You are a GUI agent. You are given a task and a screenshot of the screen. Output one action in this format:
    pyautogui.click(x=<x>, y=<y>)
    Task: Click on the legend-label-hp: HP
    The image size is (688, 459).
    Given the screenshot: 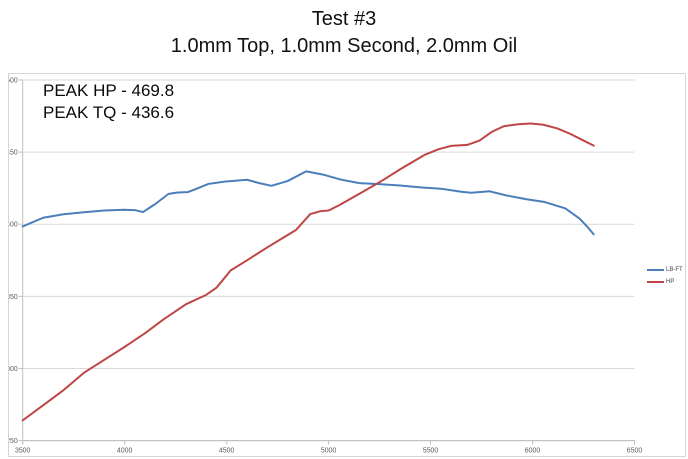 What is the action you would take?
    pyautogui.click(x=670, y=282)
    